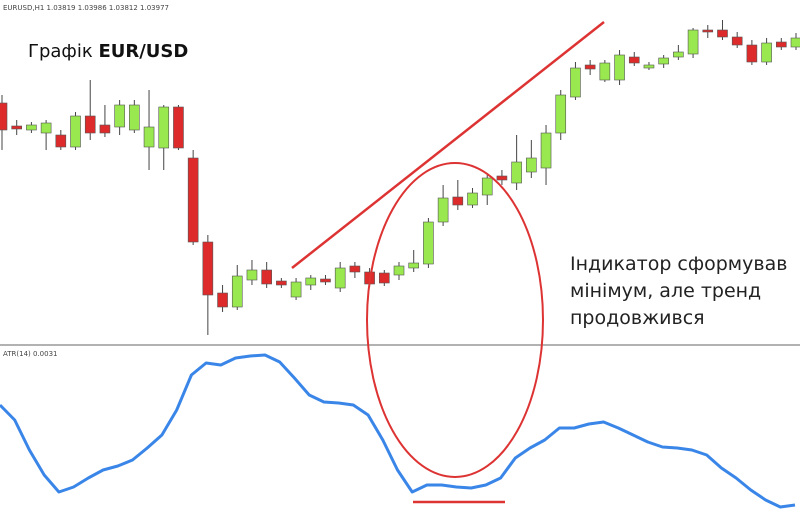 The height and width of the screenshot is (518, 800). What do you see at coordinates (455, 320) in the screenshot?
I see `highlight-ellipse` at bounding box center [455, 320].